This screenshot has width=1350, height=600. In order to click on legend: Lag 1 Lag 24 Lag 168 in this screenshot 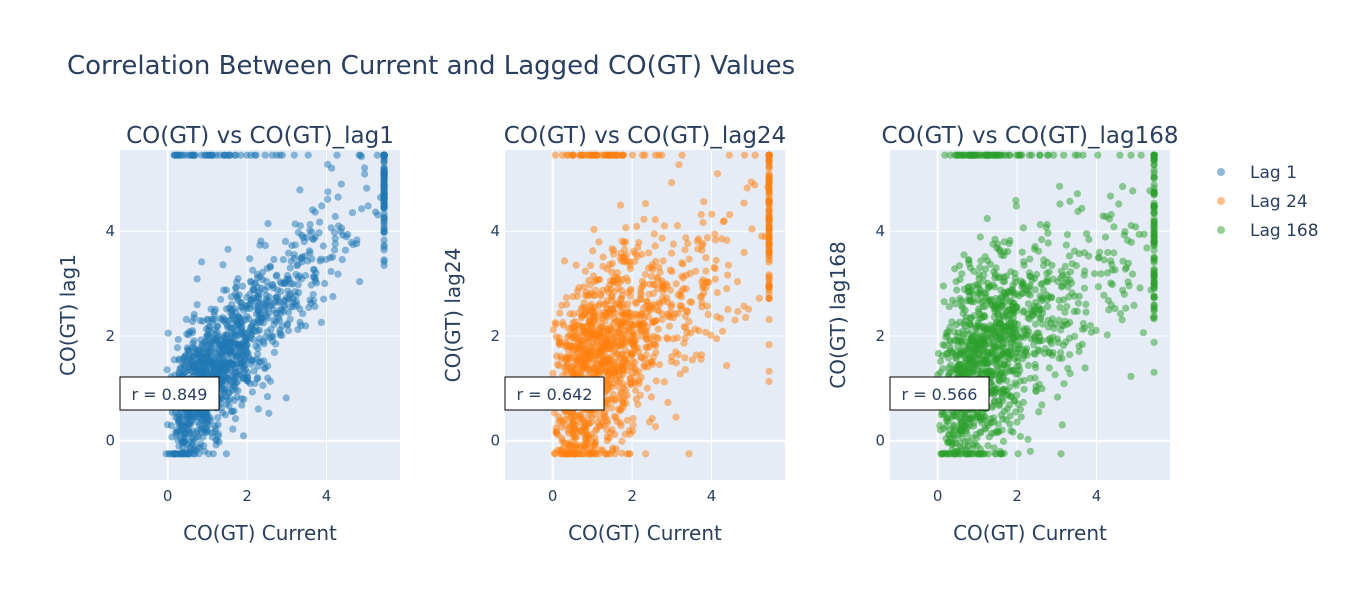, I will do `click(1268, 202)`.